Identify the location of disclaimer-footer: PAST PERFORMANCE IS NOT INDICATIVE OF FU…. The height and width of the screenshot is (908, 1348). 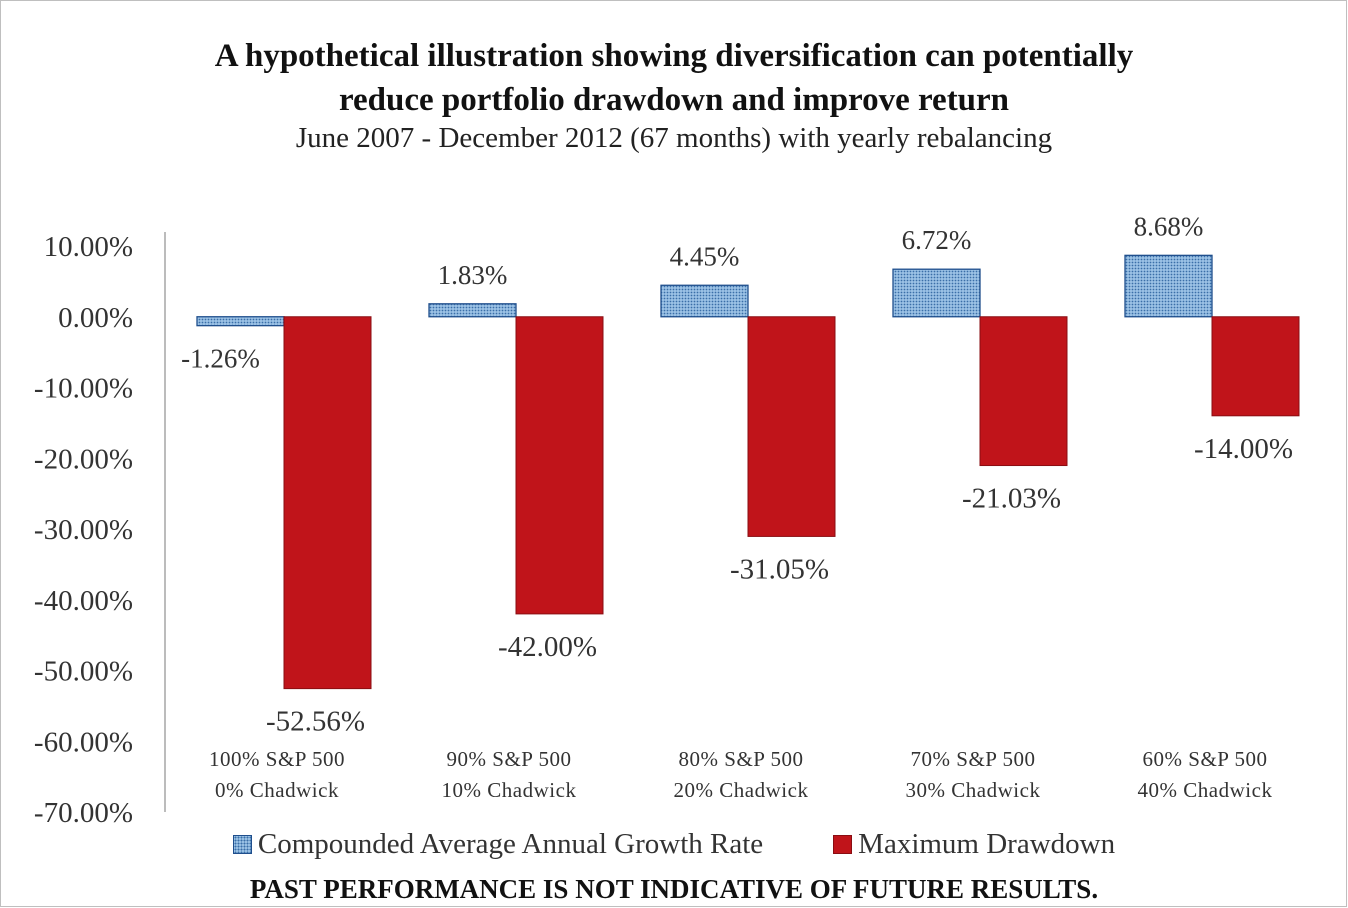
(674, 889).